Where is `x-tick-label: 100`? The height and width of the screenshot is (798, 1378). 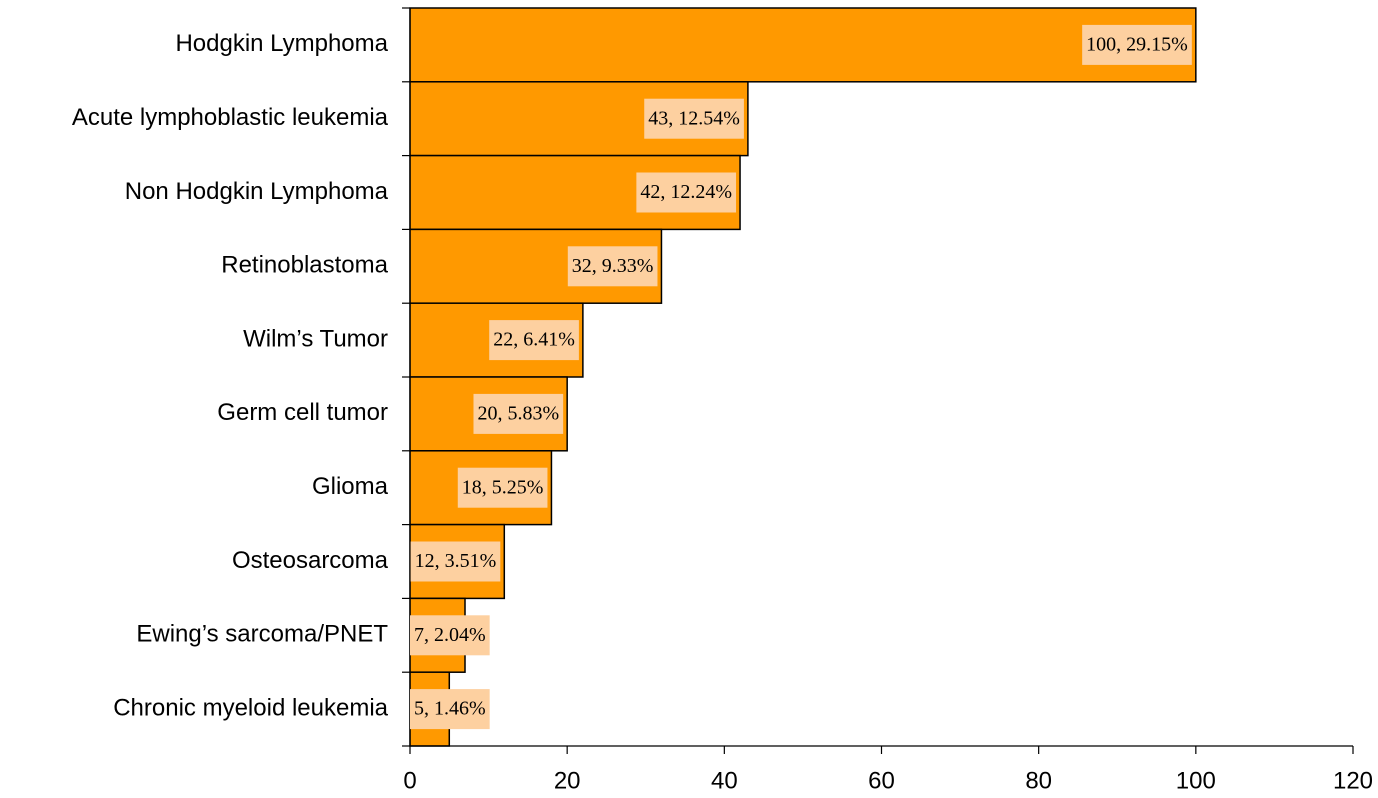 x-tick-label: 100 is located at coordinates (1196, 780).